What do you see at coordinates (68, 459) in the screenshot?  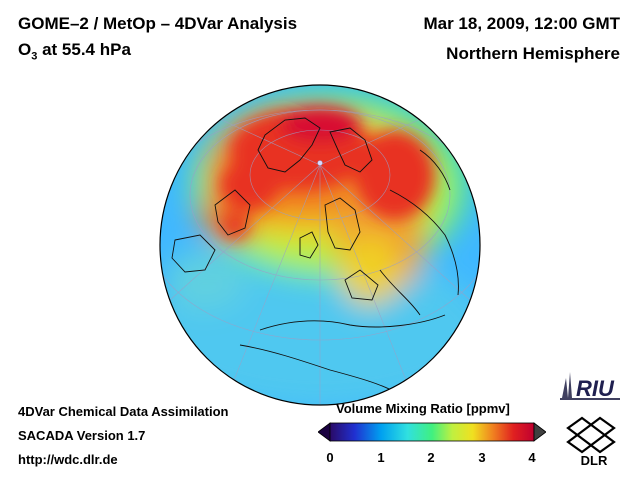 I see `footer-line-3: http://wdc.dlr.de` at bounding box center [68, 459].